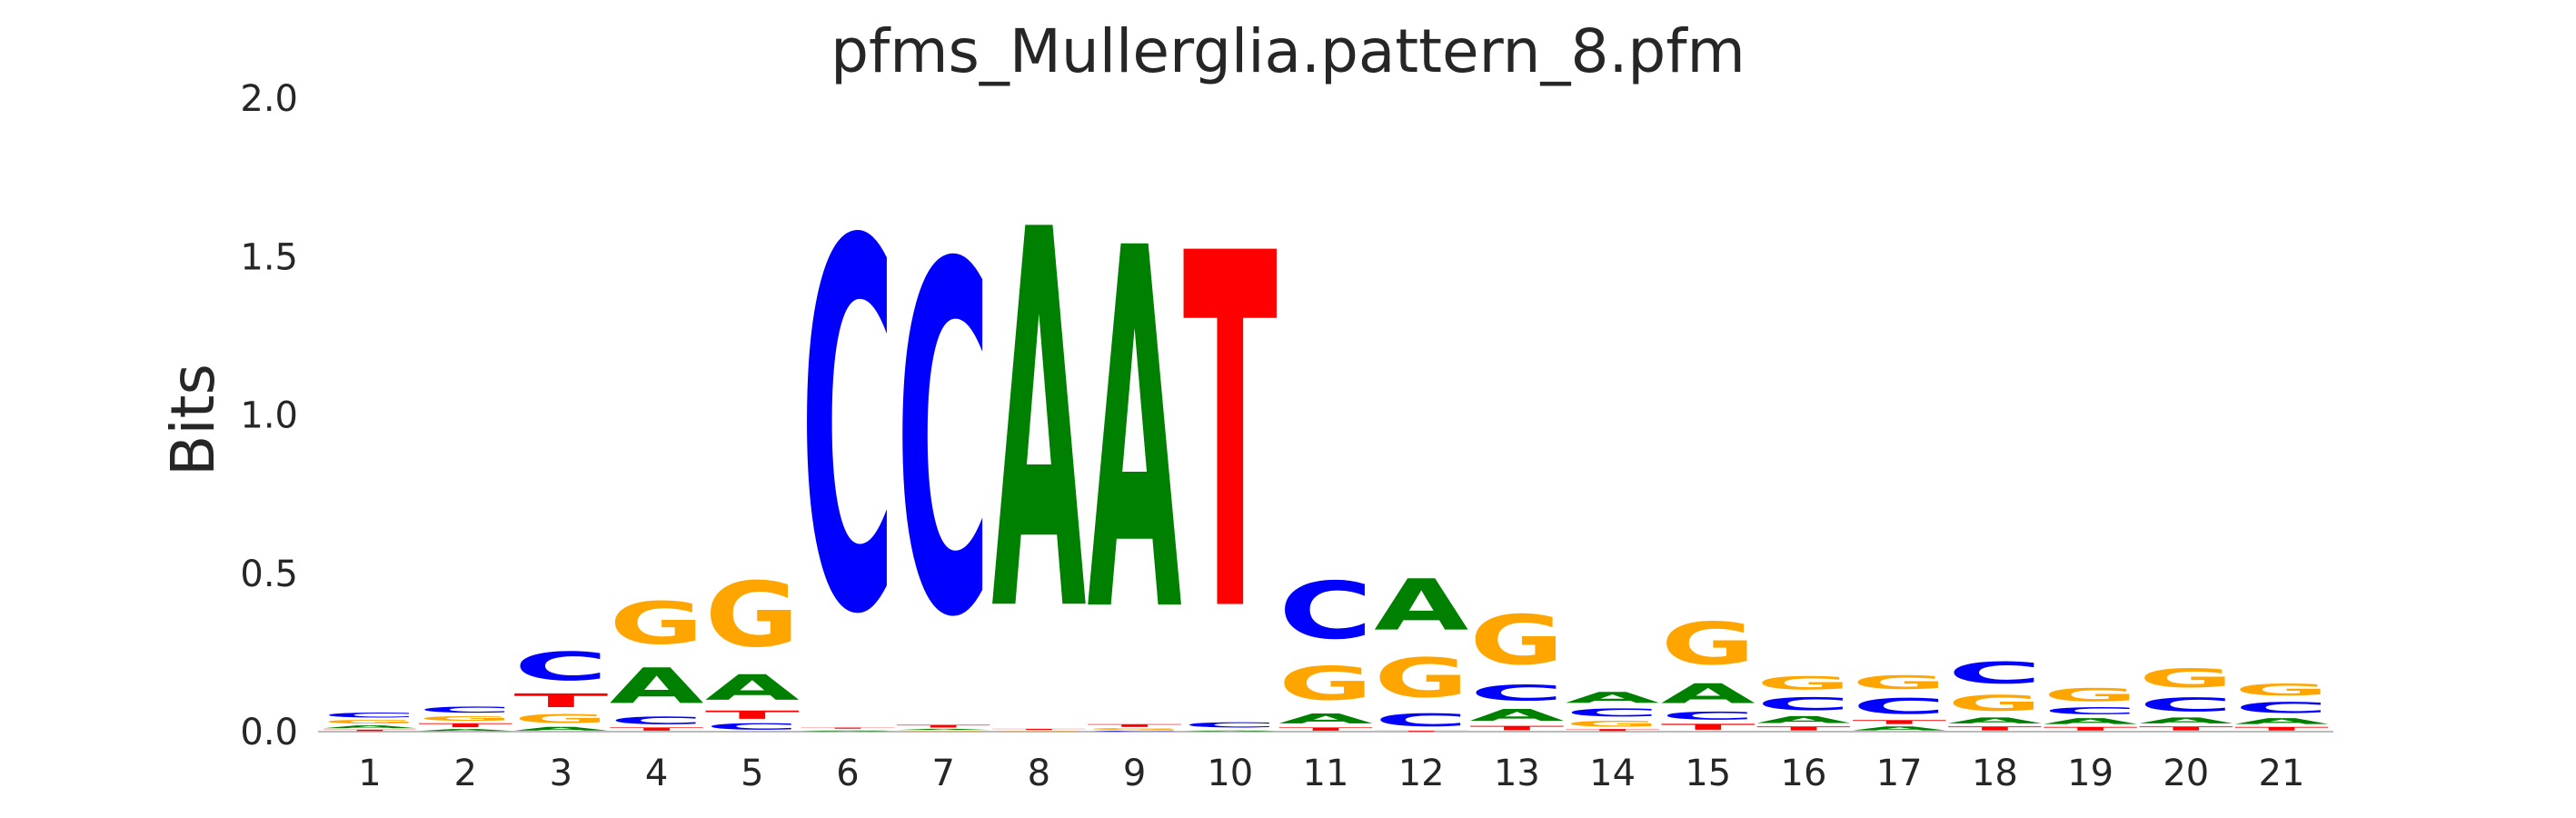  Describe the element at coordinates (369, 773) in the screenshot. I see `x-tick-label: 1` at that location.